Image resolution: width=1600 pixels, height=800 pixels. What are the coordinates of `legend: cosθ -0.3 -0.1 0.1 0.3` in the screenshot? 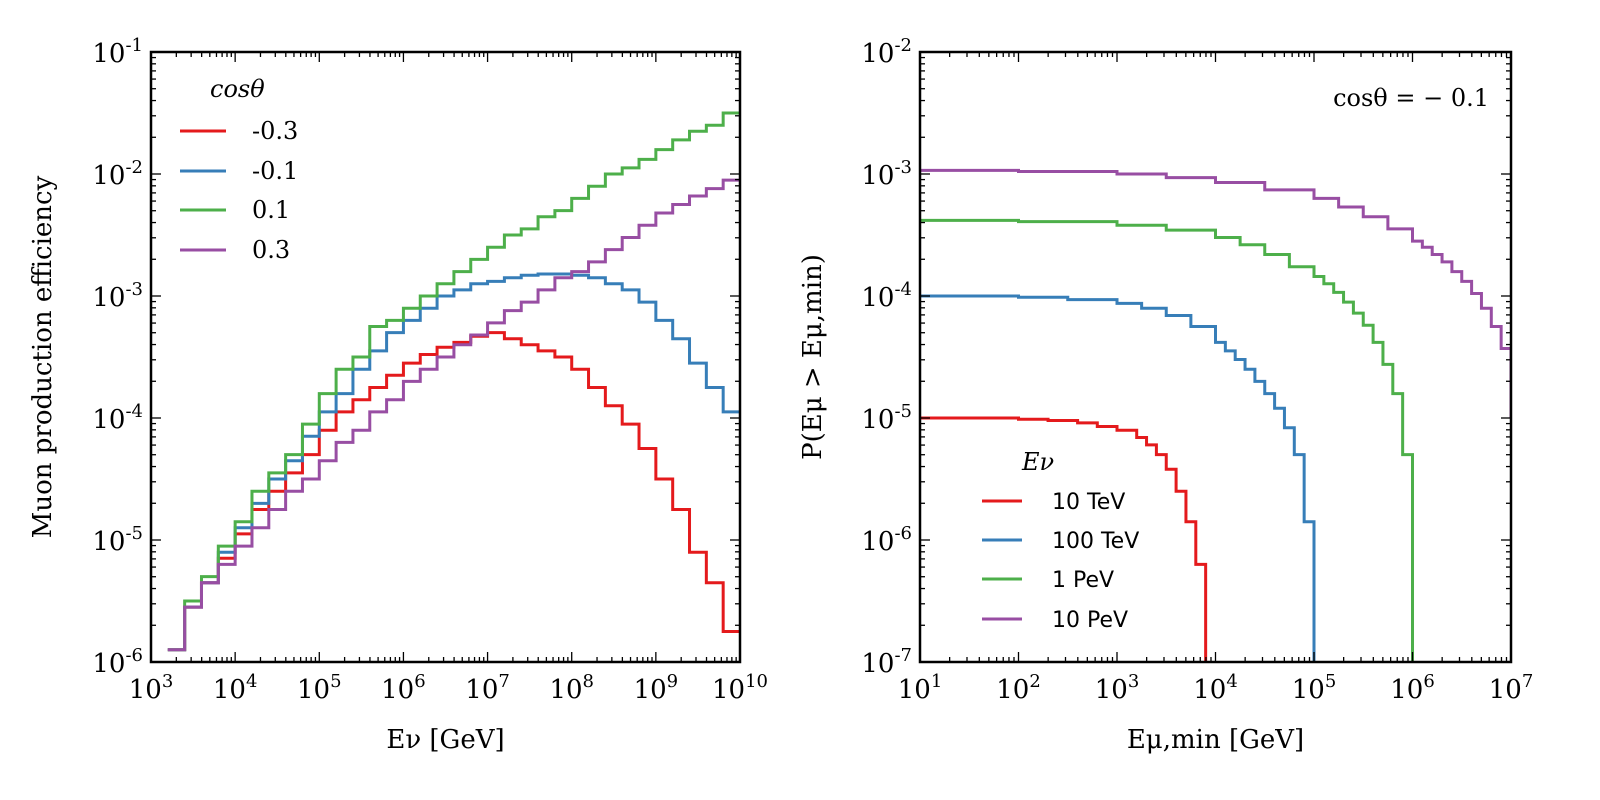 It's located at (239, 169).